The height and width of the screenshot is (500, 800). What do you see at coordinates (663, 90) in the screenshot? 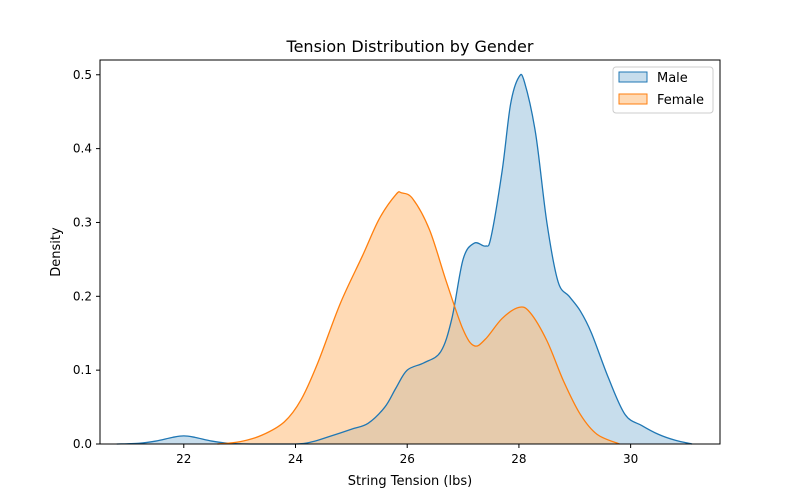
I see `legend: Male Female` at bounding box center [663, 90].